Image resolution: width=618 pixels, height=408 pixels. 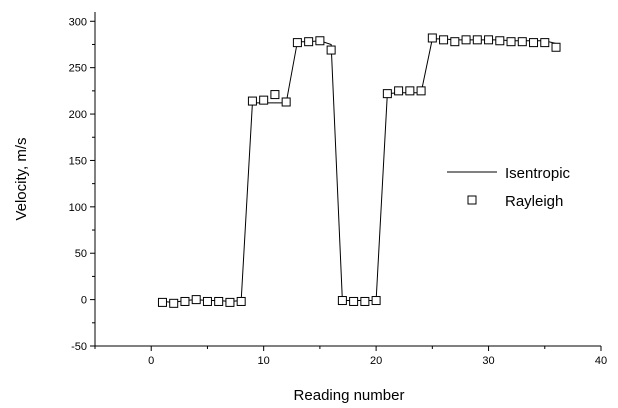 What do you see at coordinates (78, 115) in the screenshot?
I see `y-tick-label: 200` at bounding box center [78, 115].